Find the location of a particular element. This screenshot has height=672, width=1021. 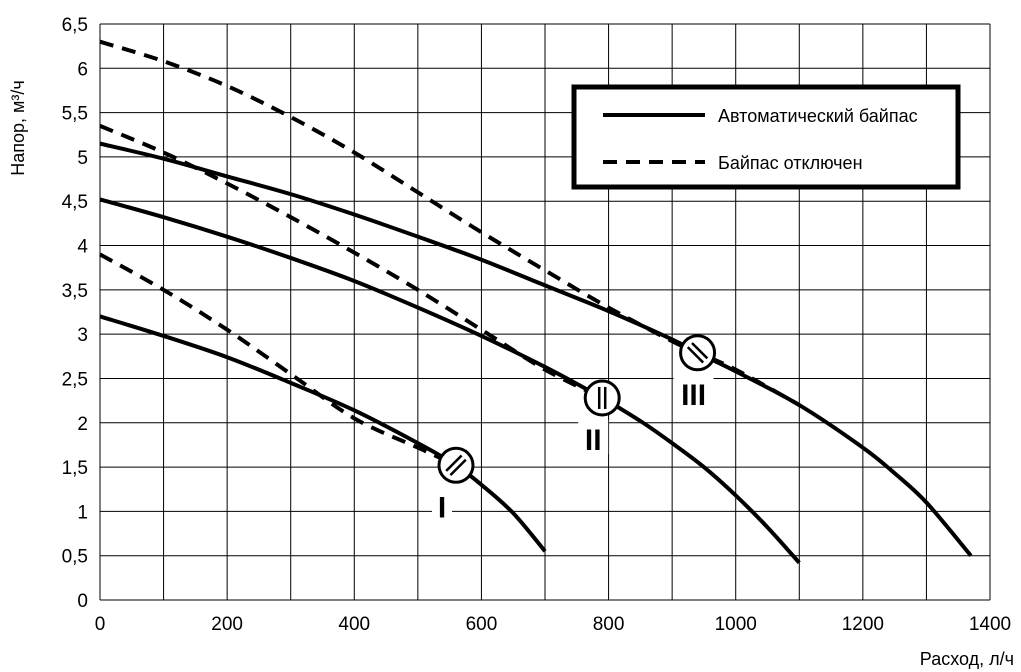

x-tick-label: 400 is located at coordinates (354, 624).